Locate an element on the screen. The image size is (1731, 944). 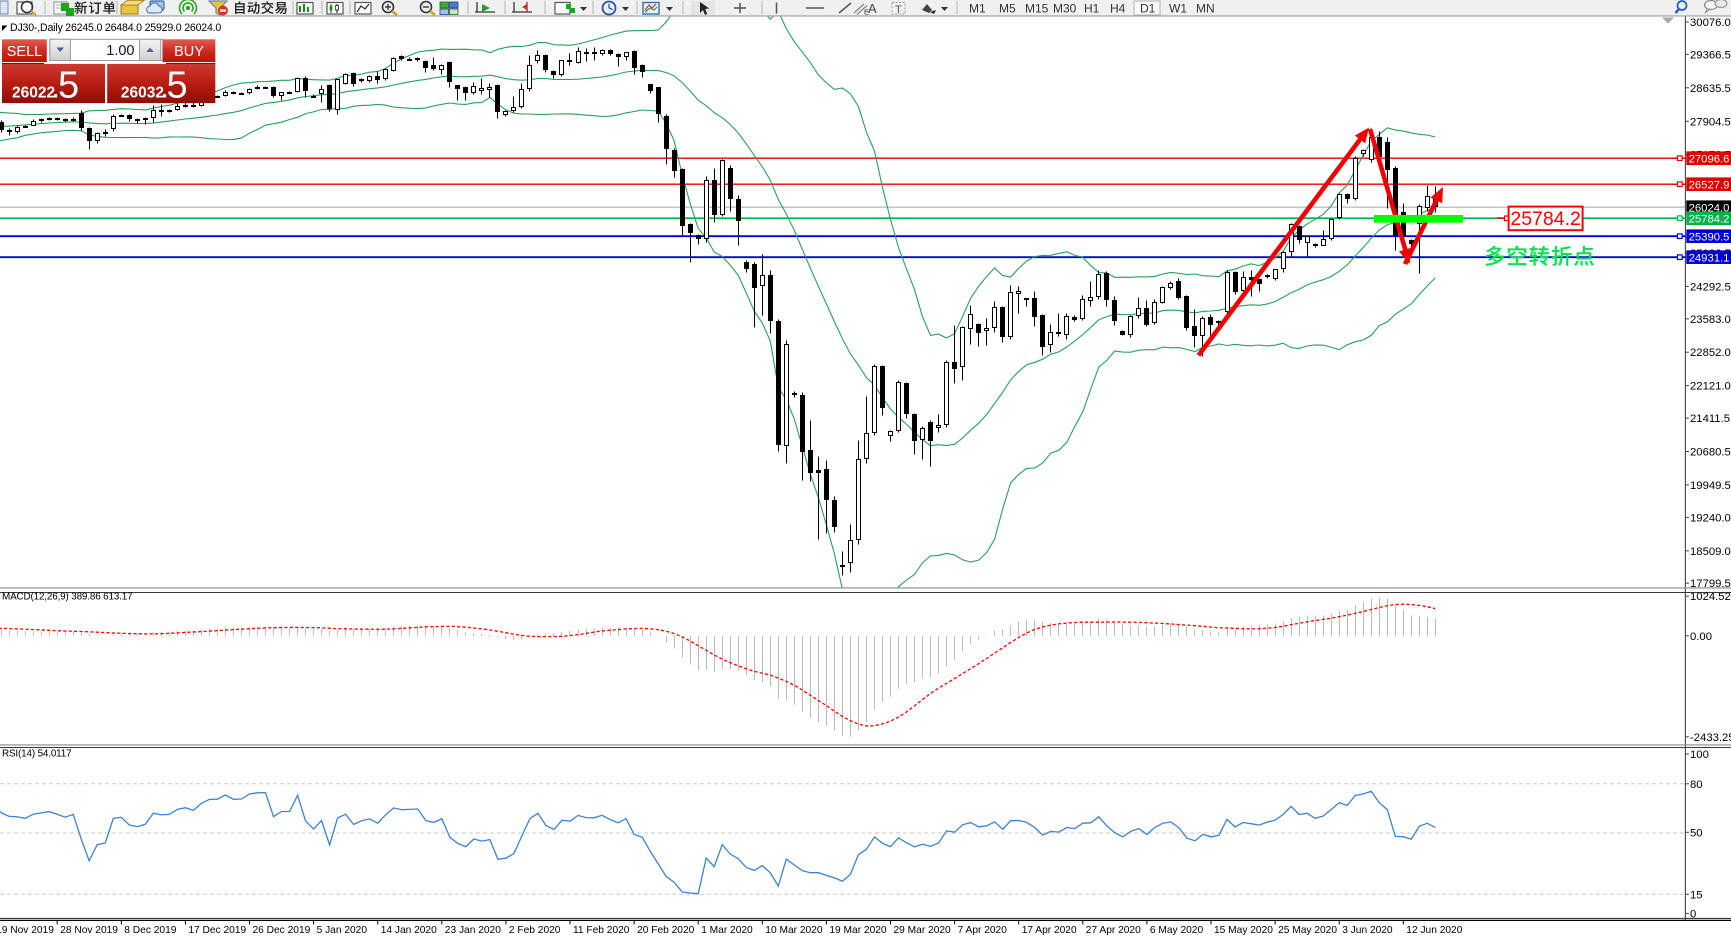
svg-text: 5 Jan 2020 is located at coordinates (342, 930).